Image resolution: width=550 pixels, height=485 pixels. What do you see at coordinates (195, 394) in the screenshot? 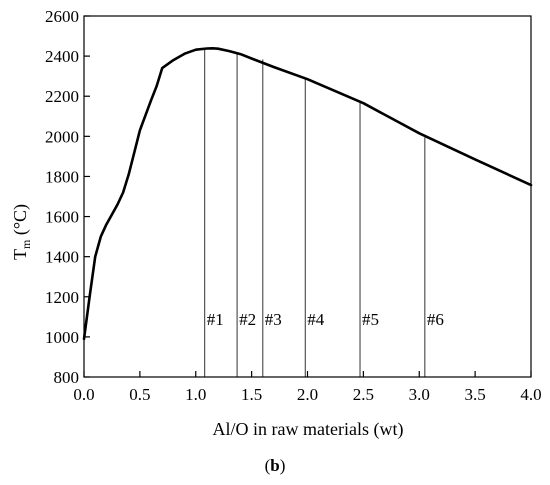
I see `x-tick-label: 1.0` at bounding box center [195, 394].